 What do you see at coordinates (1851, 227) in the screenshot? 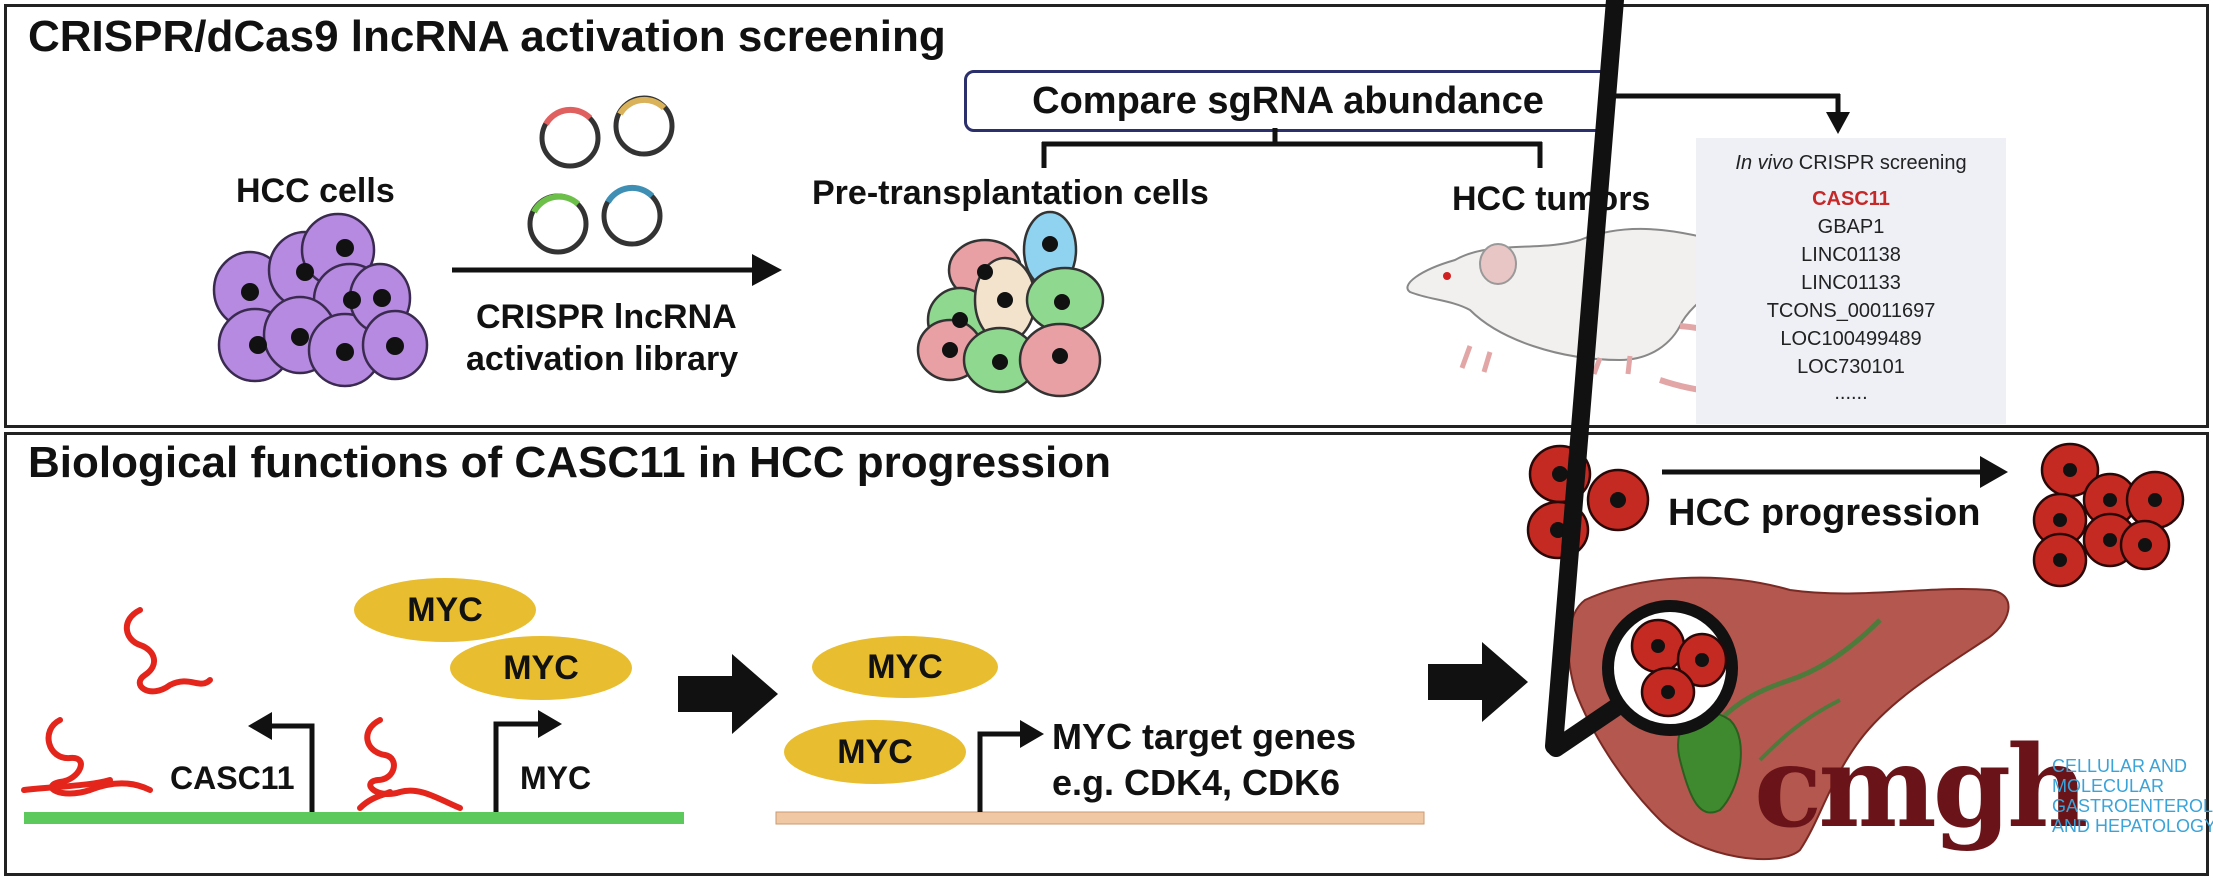
I see `screening-item: GBAP1` at bounding box center [1851, 227].